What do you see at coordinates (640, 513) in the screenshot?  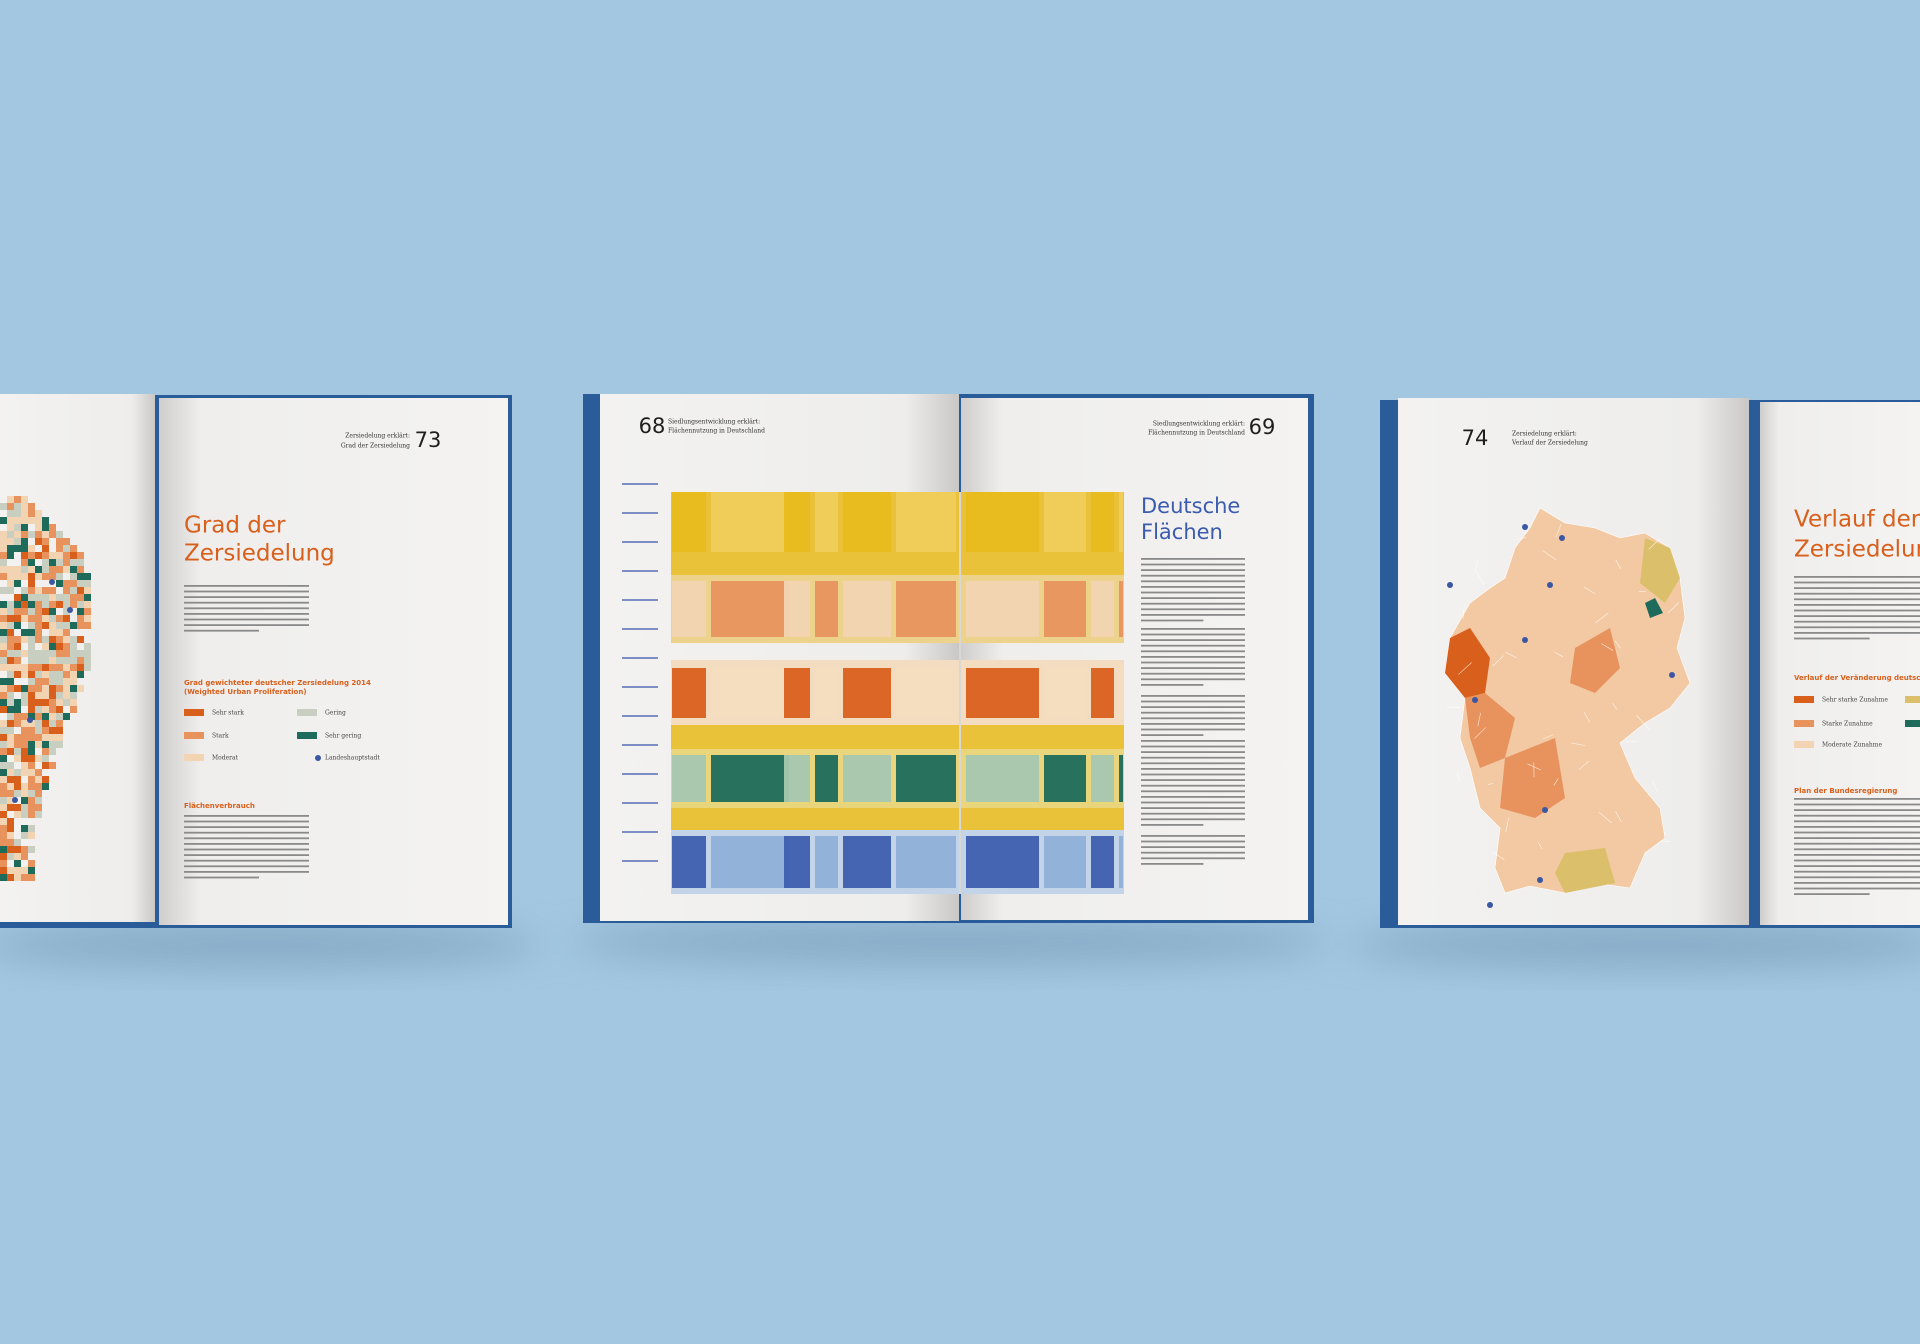 I see `annotation` at bounding box center [640, 513].